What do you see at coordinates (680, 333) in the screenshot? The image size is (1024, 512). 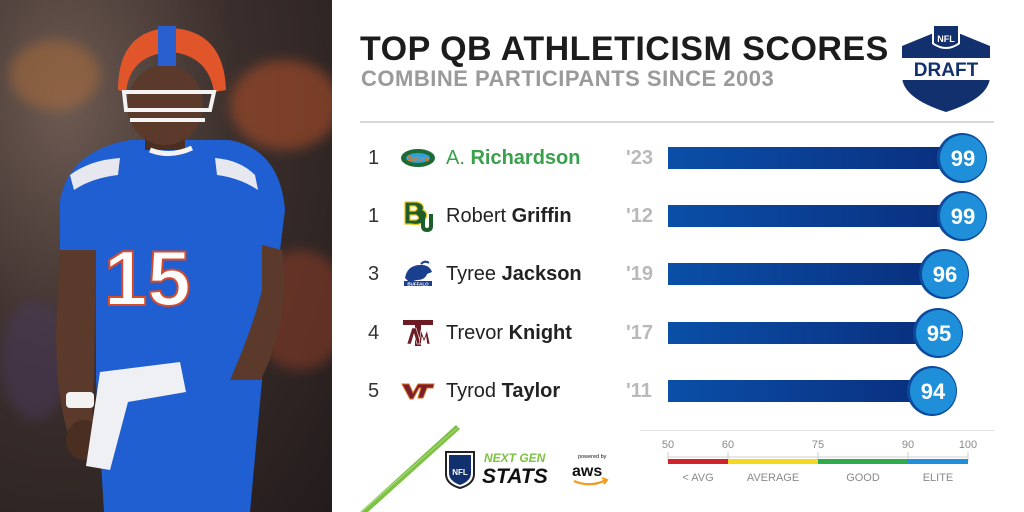 I see `ranking-row: 4 Trevor Knight '17` at bounding box center [680, 333].